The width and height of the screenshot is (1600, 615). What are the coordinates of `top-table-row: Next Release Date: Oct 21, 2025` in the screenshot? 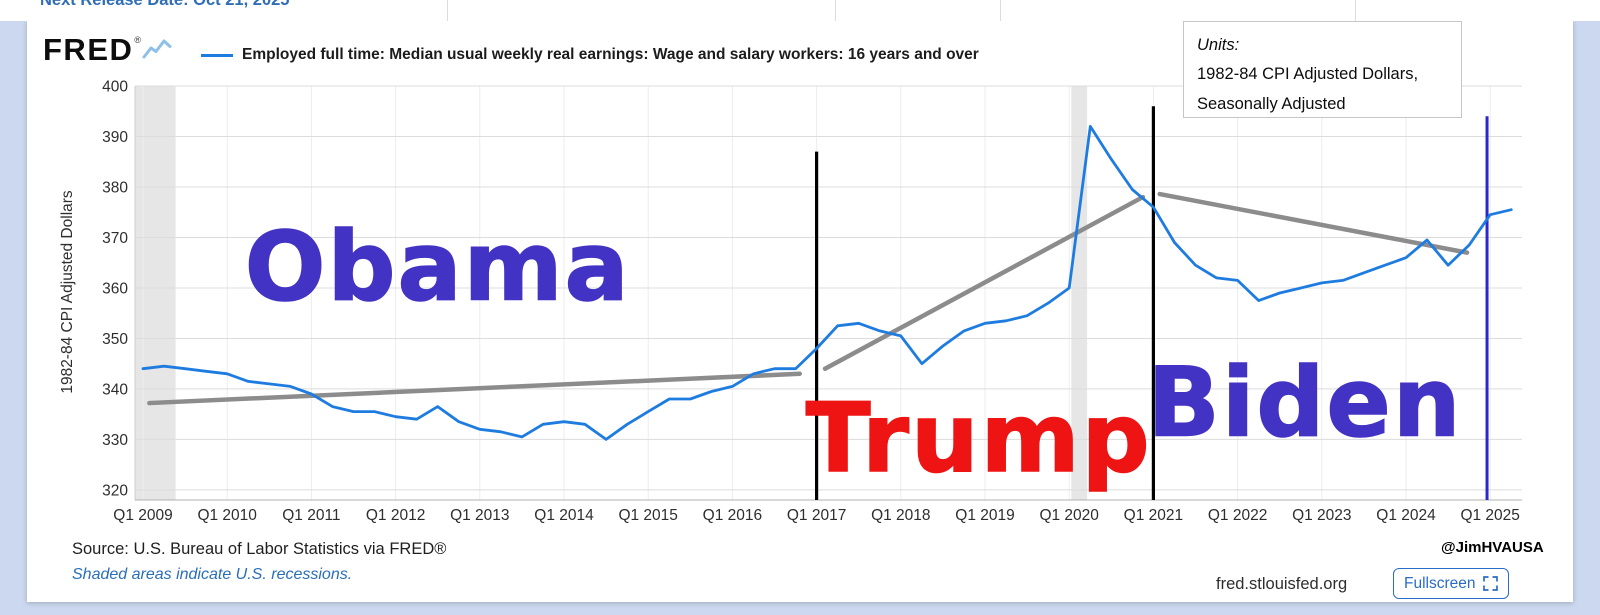 It's located at (800, 10).